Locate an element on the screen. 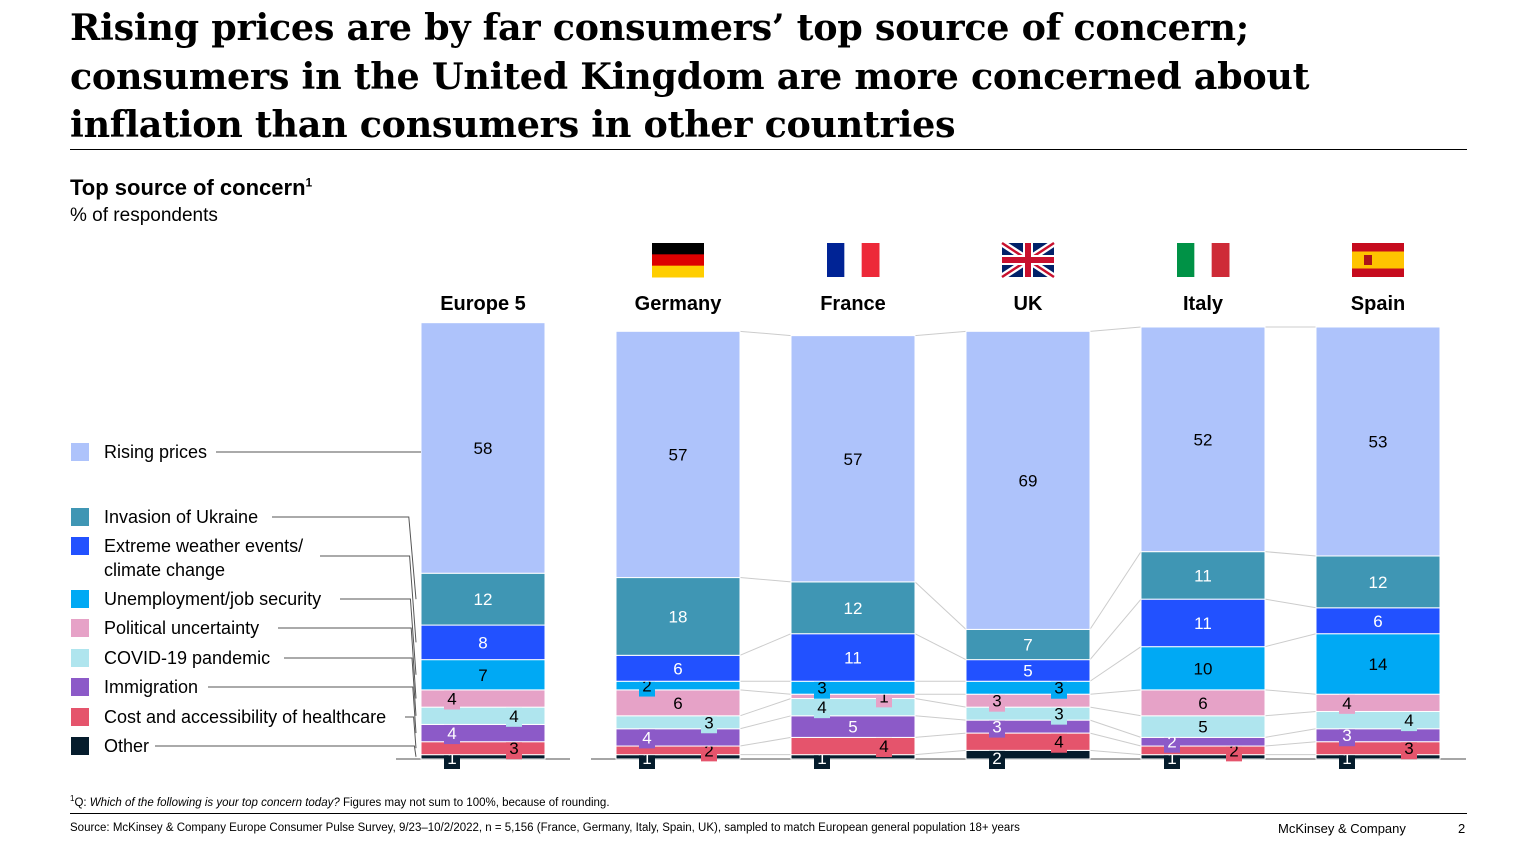 This screenshot has width=1536, height=864. data-label: 10 is located at coordinates (1203, 668).